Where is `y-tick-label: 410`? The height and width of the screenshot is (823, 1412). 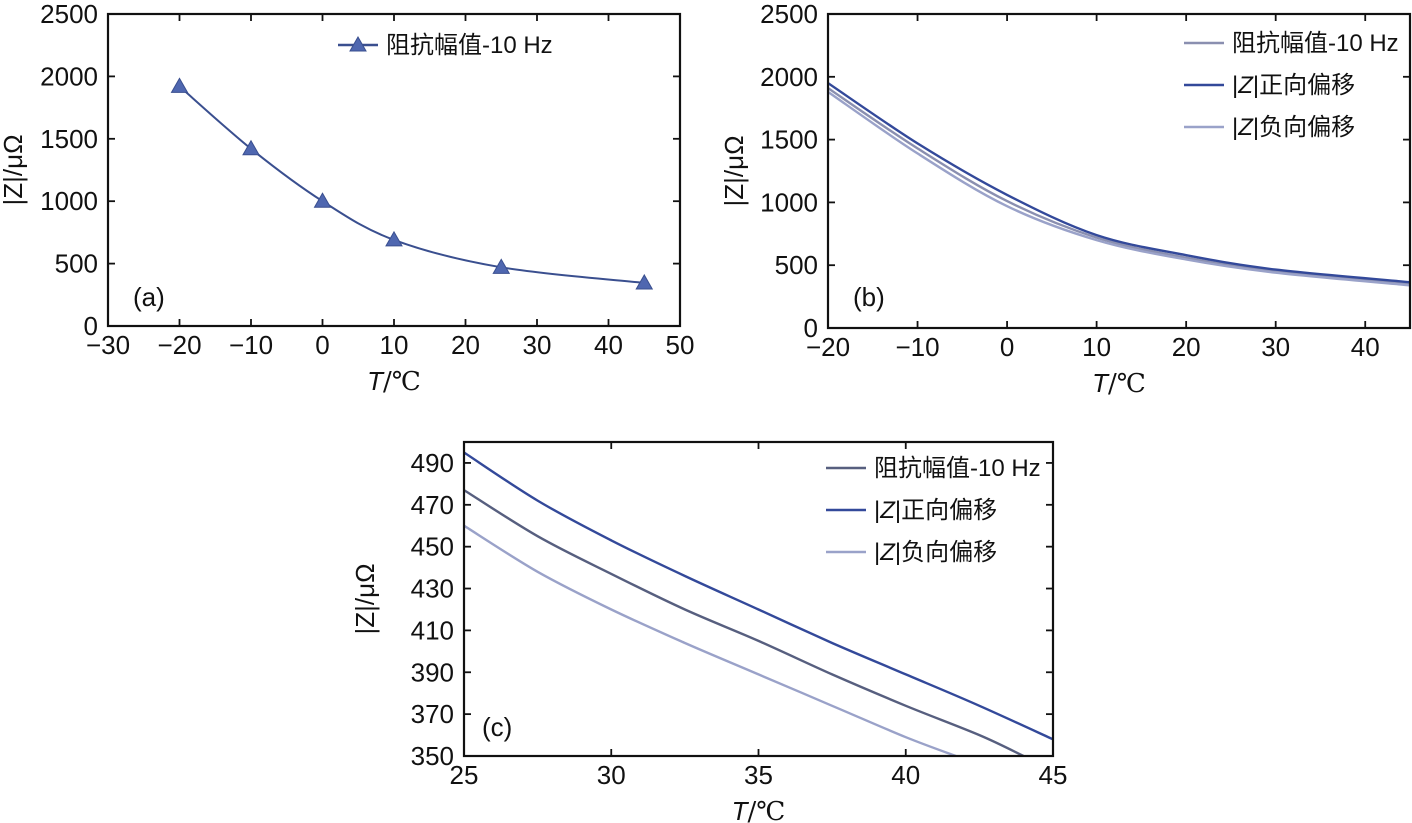 y-tick-label: 410 is located at coordinates (432, 630).